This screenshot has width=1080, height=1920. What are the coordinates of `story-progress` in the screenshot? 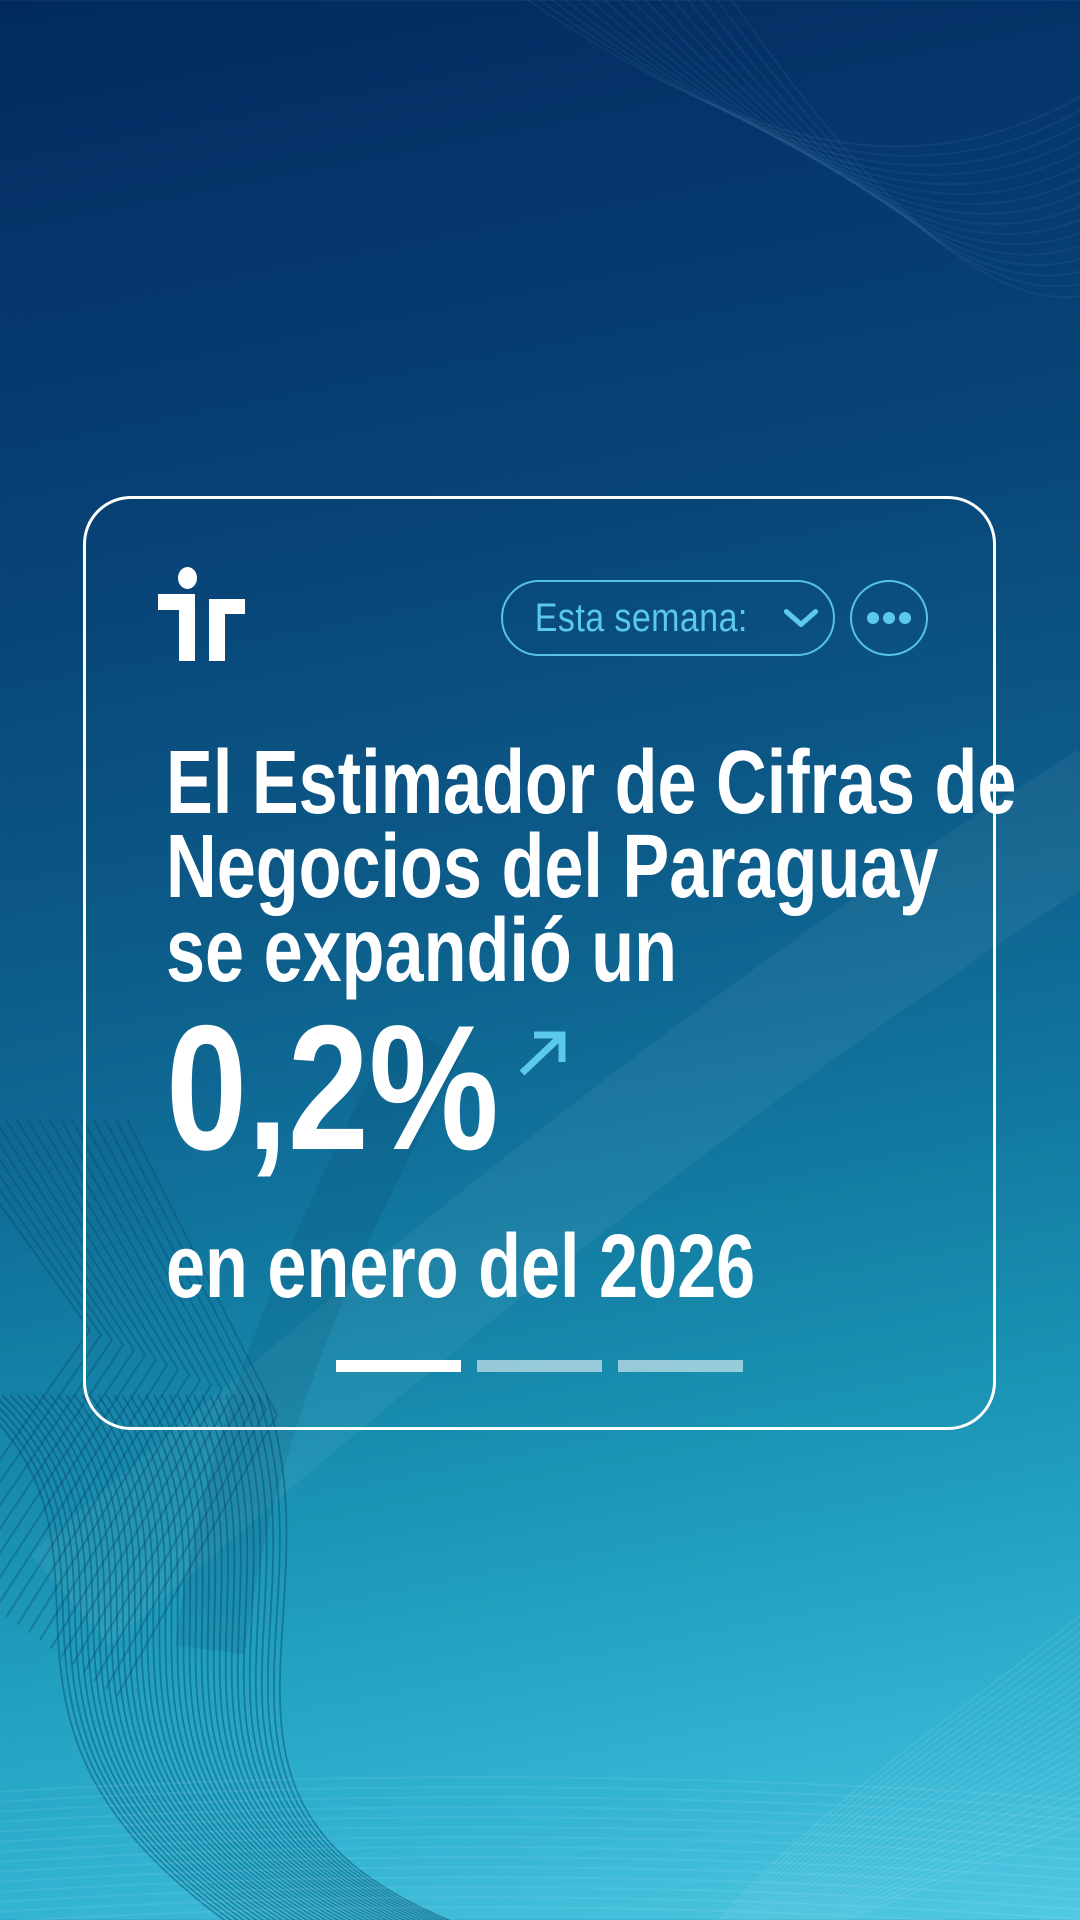 It's located at (539, 1366).